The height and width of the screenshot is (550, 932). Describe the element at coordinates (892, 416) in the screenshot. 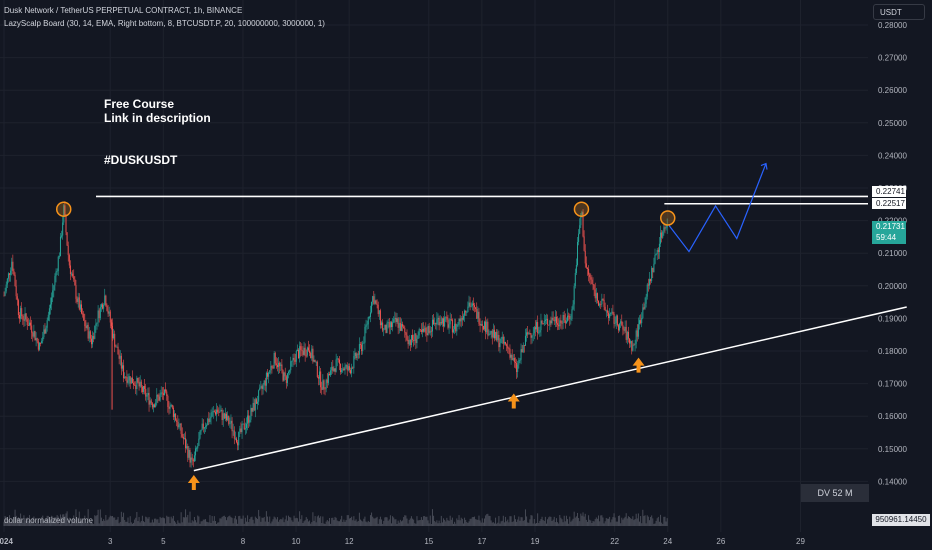

I see `price-tick-label: 0.16000` at that location.